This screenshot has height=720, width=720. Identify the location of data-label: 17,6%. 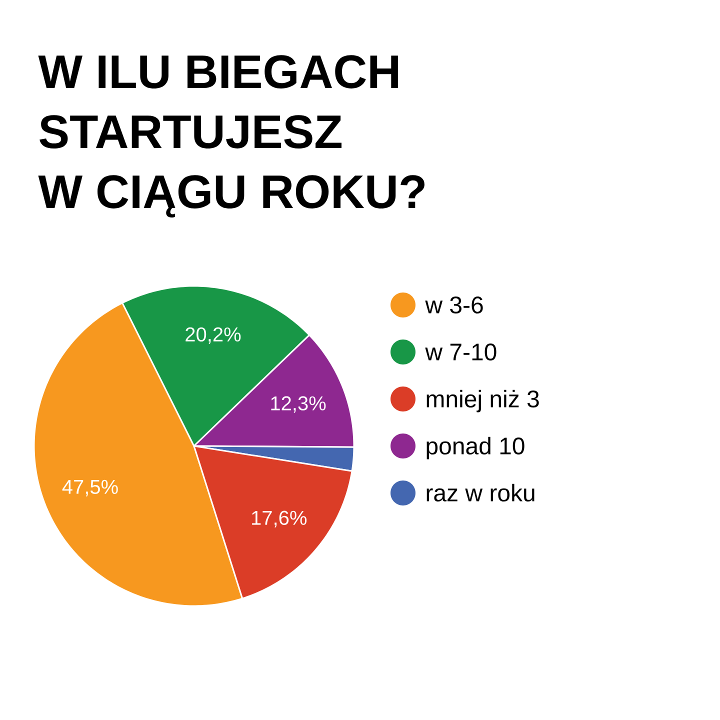
(279, 519).